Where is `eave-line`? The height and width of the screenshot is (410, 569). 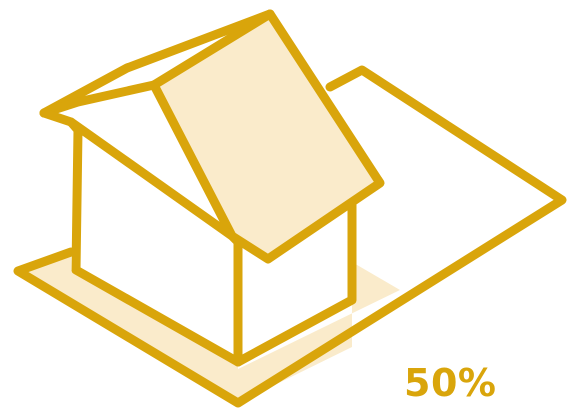 eave-line is located at coordinates (57, 117).